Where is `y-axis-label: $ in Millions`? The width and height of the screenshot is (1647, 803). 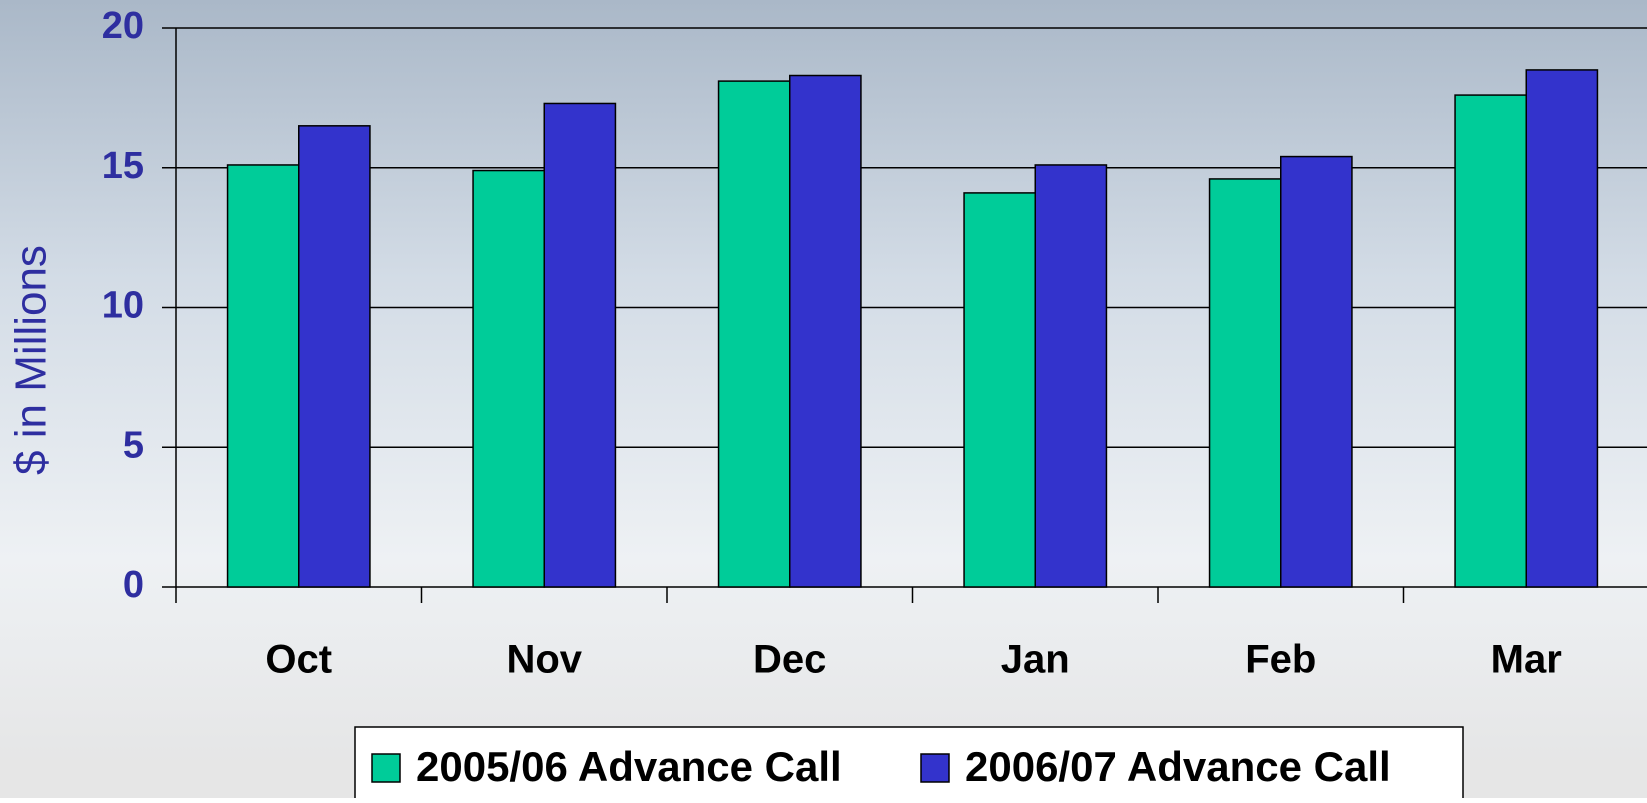
y-axis-label: $ in Millions is located at coordinates (31, 360).